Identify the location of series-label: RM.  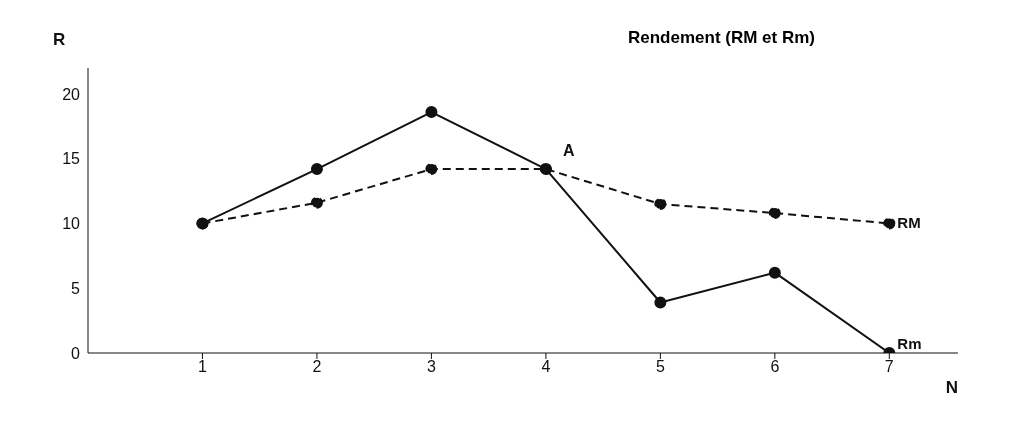
(909, 223).